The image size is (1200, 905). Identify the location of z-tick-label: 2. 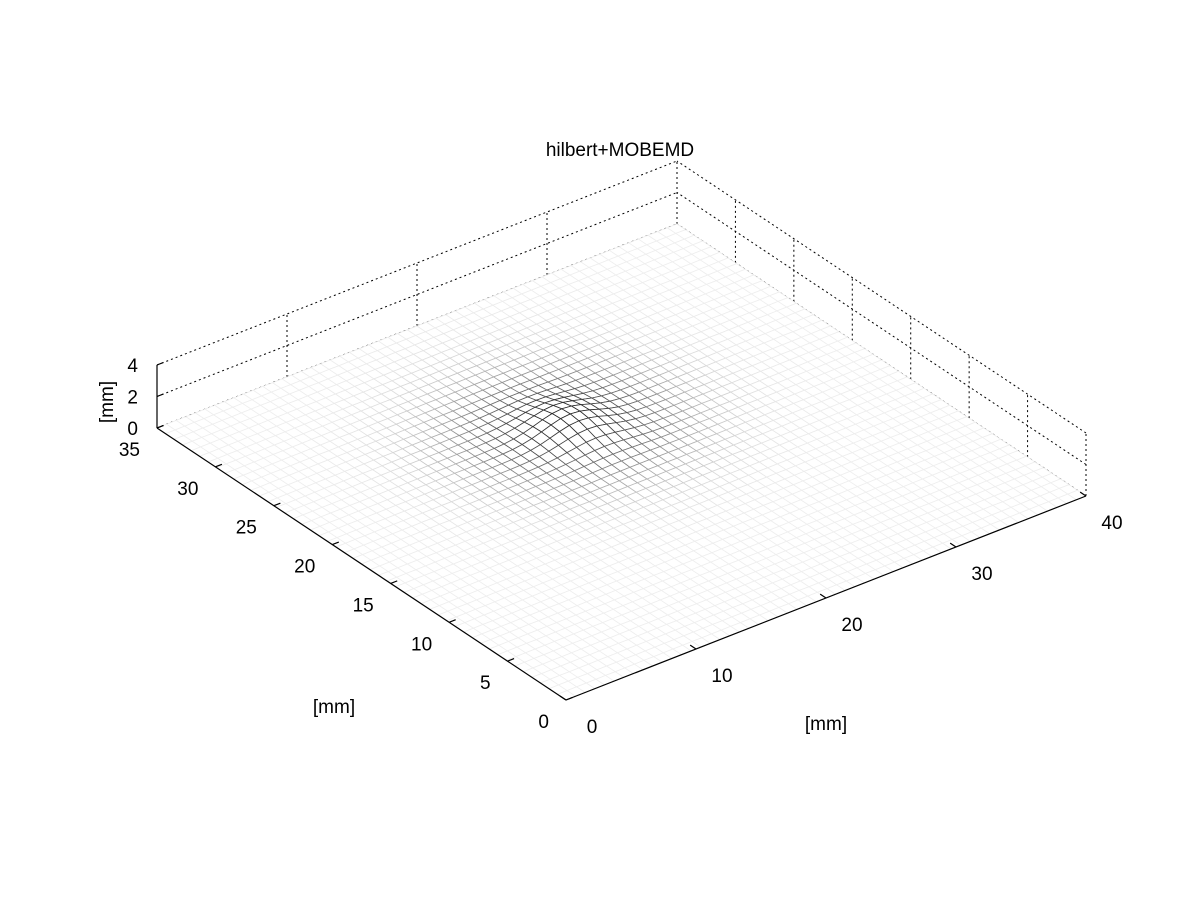
(132, 398).